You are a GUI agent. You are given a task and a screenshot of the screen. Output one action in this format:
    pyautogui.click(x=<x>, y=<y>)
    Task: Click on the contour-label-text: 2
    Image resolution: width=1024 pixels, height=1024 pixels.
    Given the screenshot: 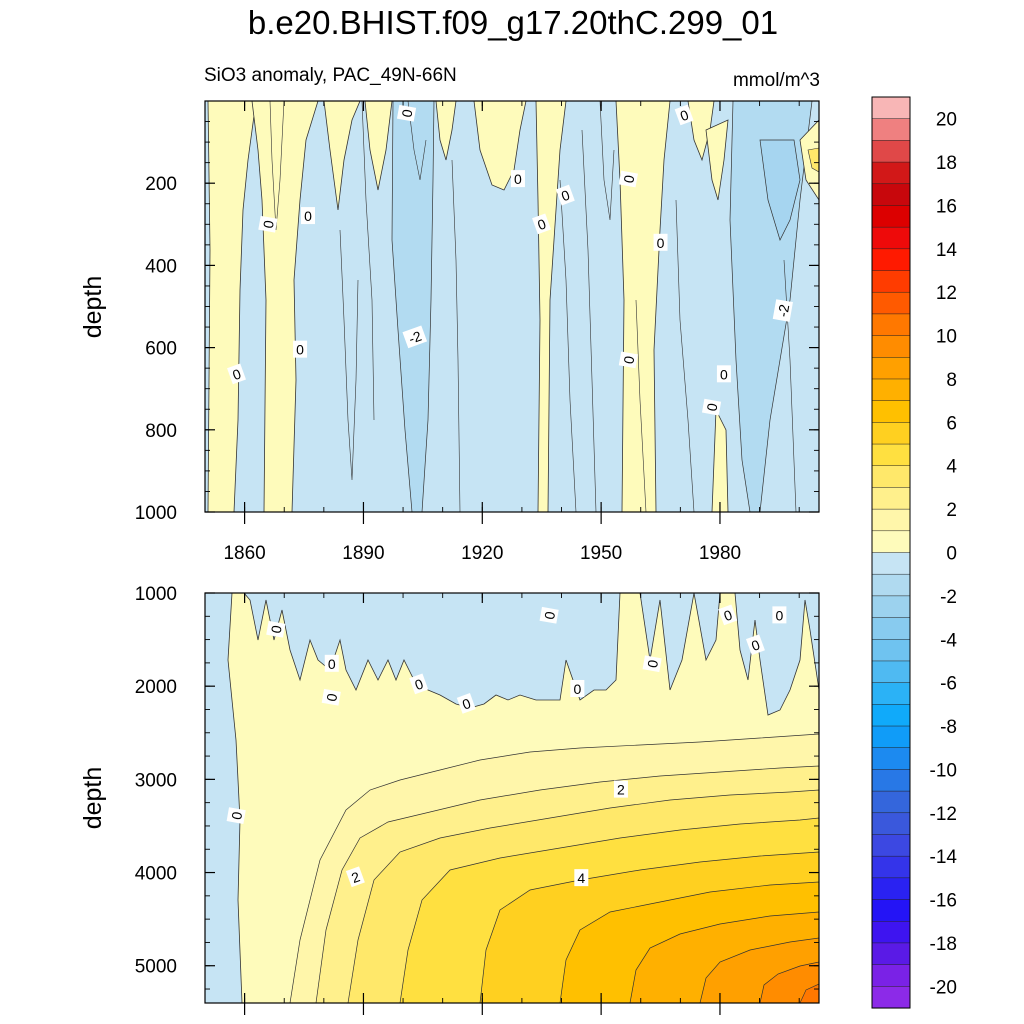 What is the action you would take?
    pyautogui.click(x=621, y=790)
    